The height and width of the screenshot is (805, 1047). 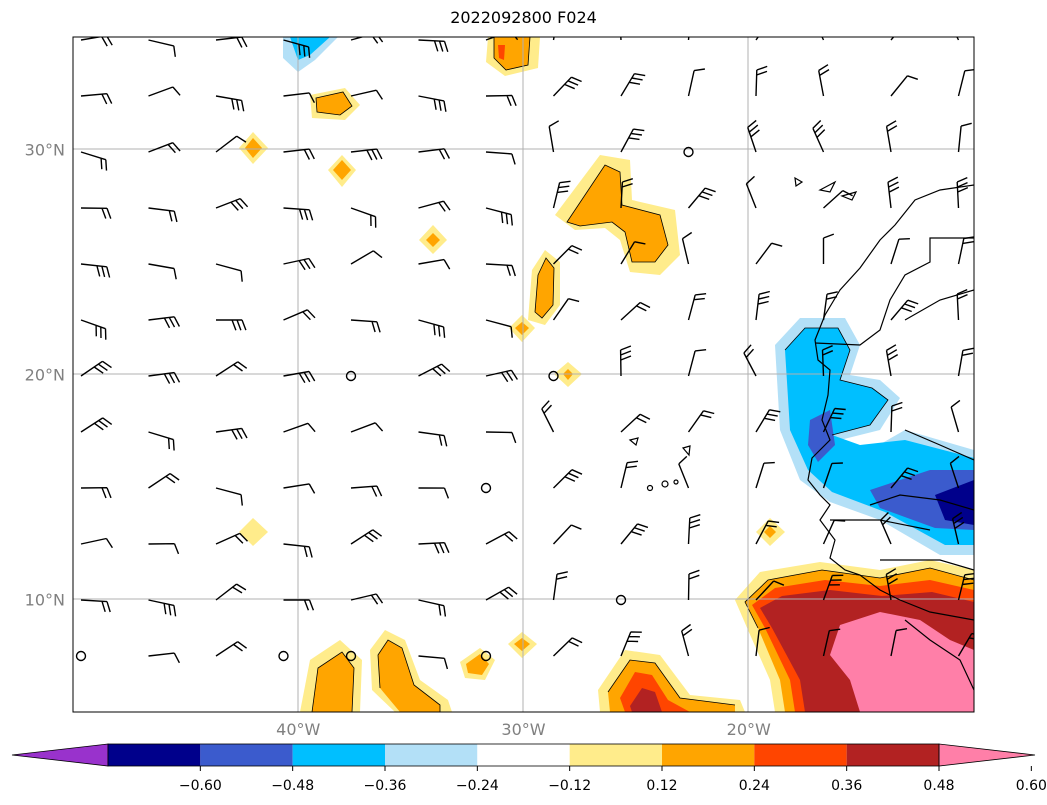 I want to click on colorbar-tick-label: 0.24, so click(x=754, y=786).